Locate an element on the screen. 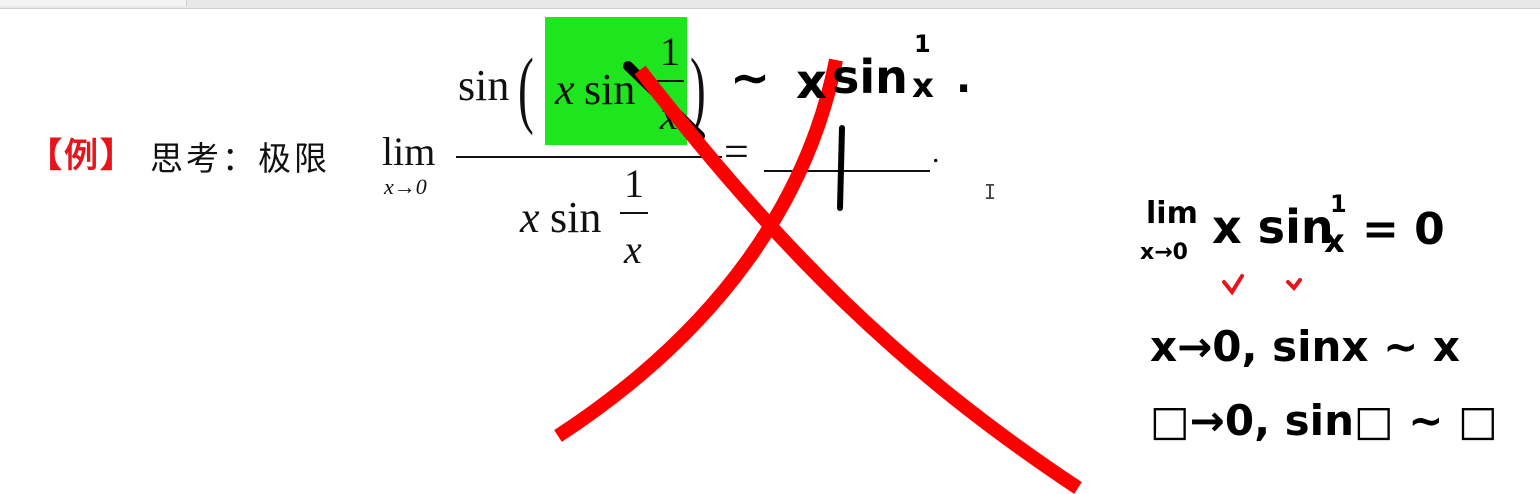 The width and height of the screenshot is (1540, 494). numerator-inner-sin: sin is located at coordinates (610, 89).